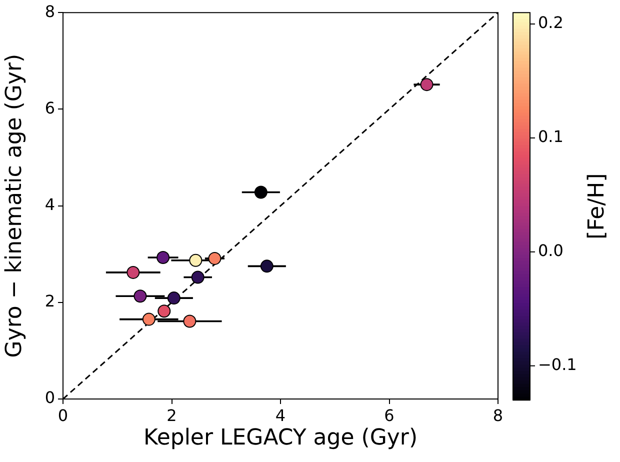  I want to click on color-bar-label: −0.1, so click(557, 364).